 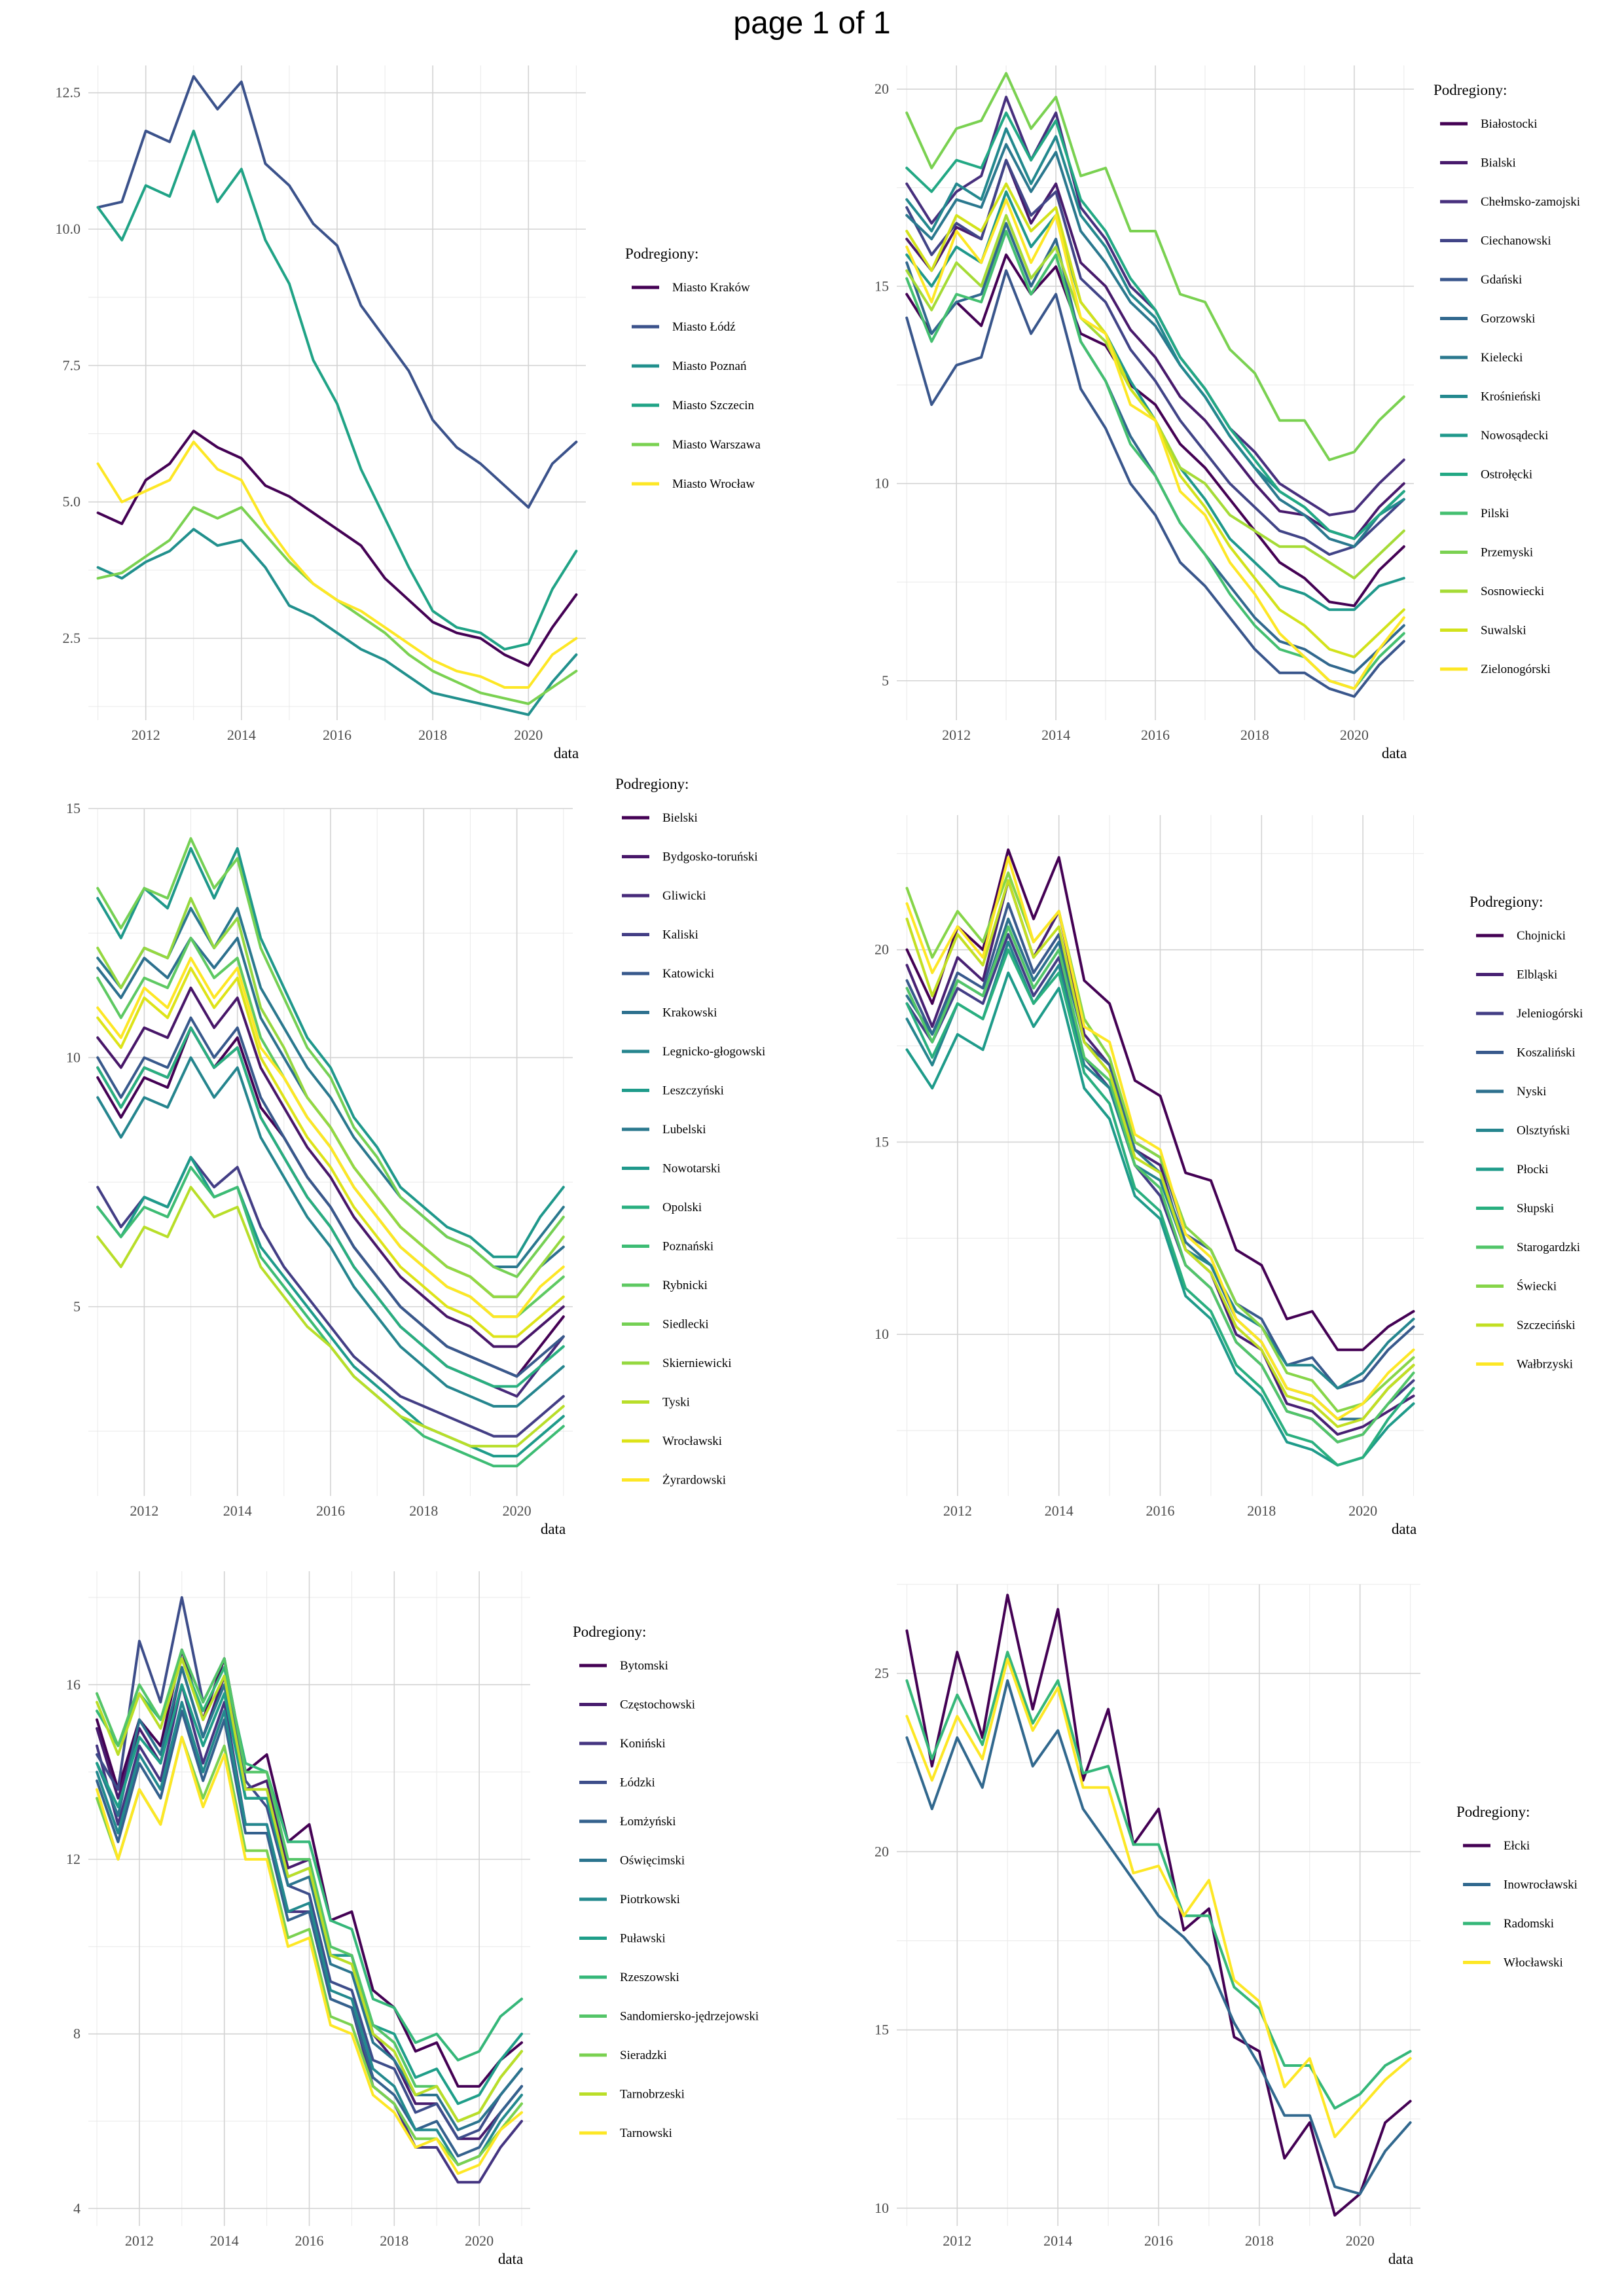 I want to click on legend-label: Sieradzki, so click(x=643, y=2055).